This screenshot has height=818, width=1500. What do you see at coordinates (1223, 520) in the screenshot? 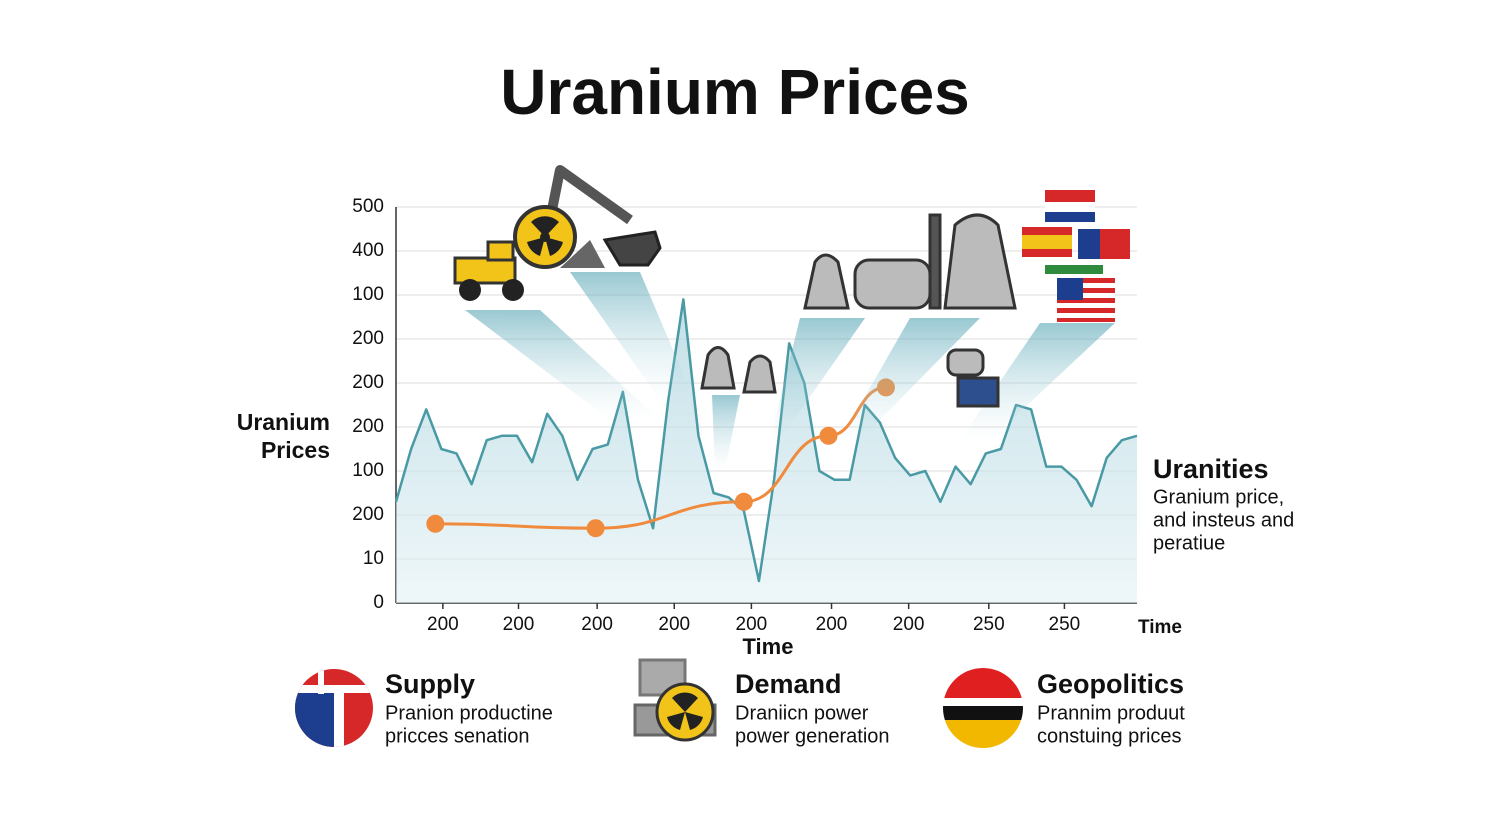
I see `side-note-line: and insteus and` at bounding box center [1223, 520].